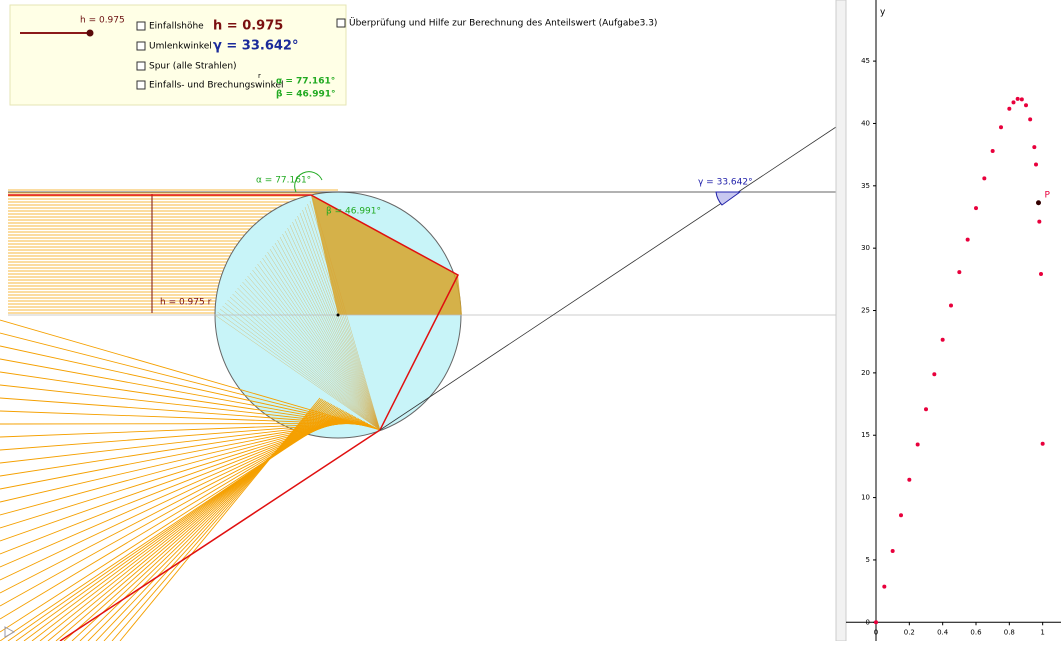 The width and height of the screenshot is (1061, 645). What do you see at coordinates (353, 212) in the screenshot?
I see `beta-label: β = 46.991°` at bounding box center [353, 212].